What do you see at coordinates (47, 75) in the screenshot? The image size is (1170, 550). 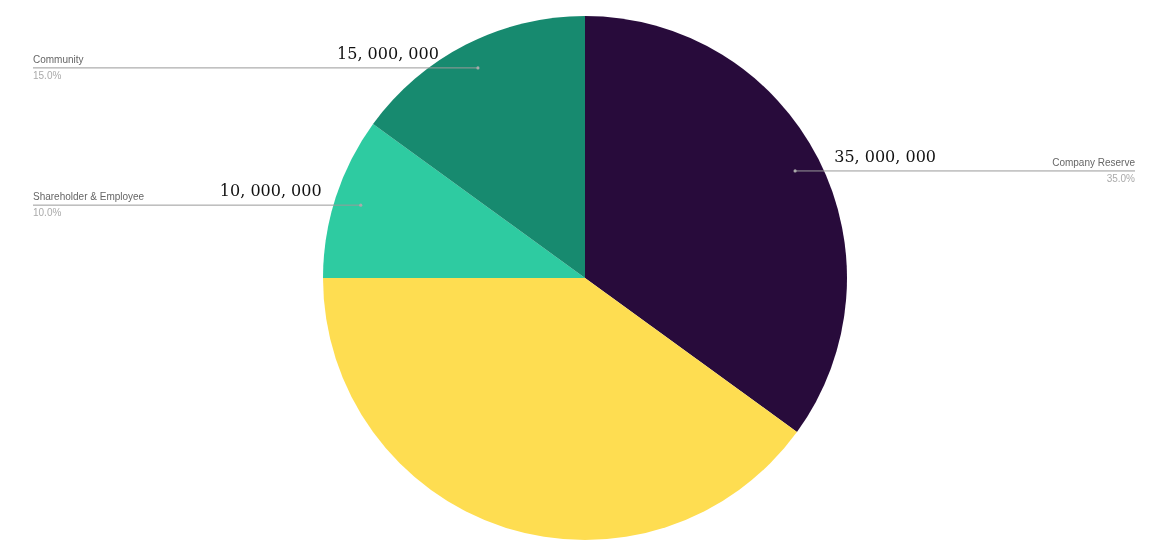 I see `text: 15.0%` at bounding box center [47, 75].